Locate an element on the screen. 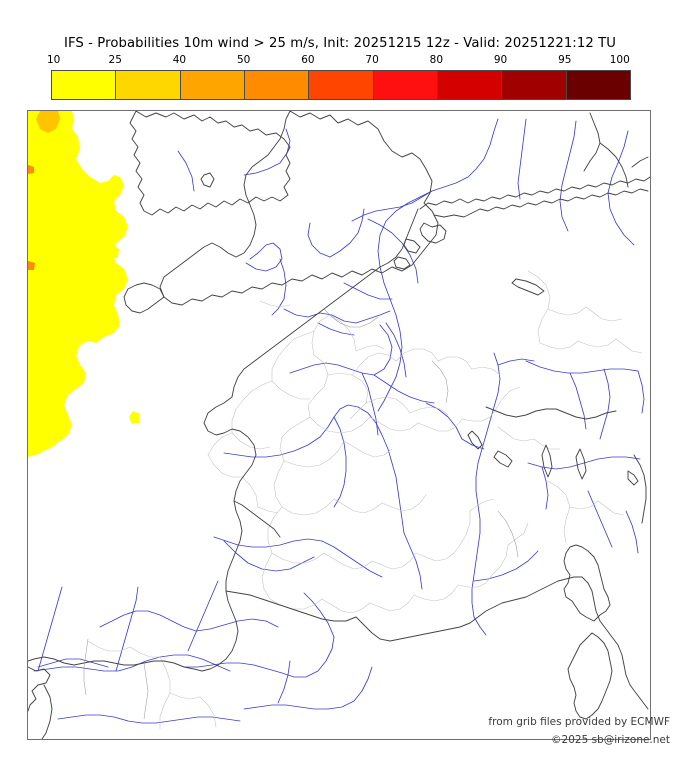 The height and width of the screenshot is (758, 680). coast-denmark is located at coordinates (592, 142).